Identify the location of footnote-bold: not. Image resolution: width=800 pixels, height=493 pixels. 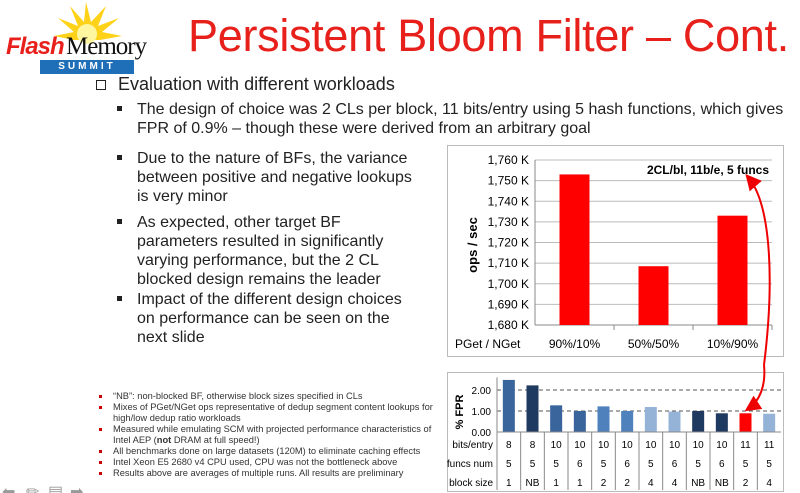
(164, 440).